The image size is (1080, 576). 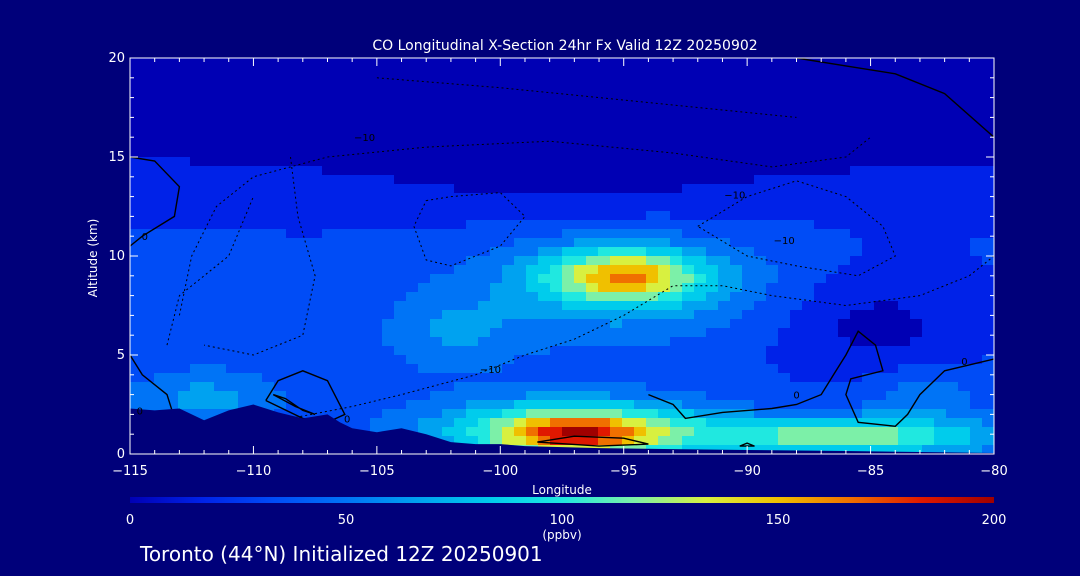 What do you see at coordinates (562, 429) in the screenshot?
I see `terrain-layer` at bounding box center [562, 429].